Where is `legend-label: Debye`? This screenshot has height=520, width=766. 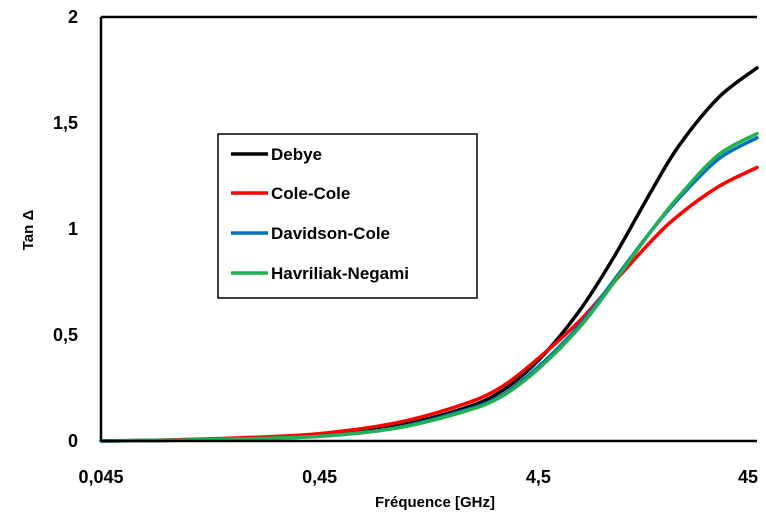
legend-label: Debye is located at coordinates (296, 154).